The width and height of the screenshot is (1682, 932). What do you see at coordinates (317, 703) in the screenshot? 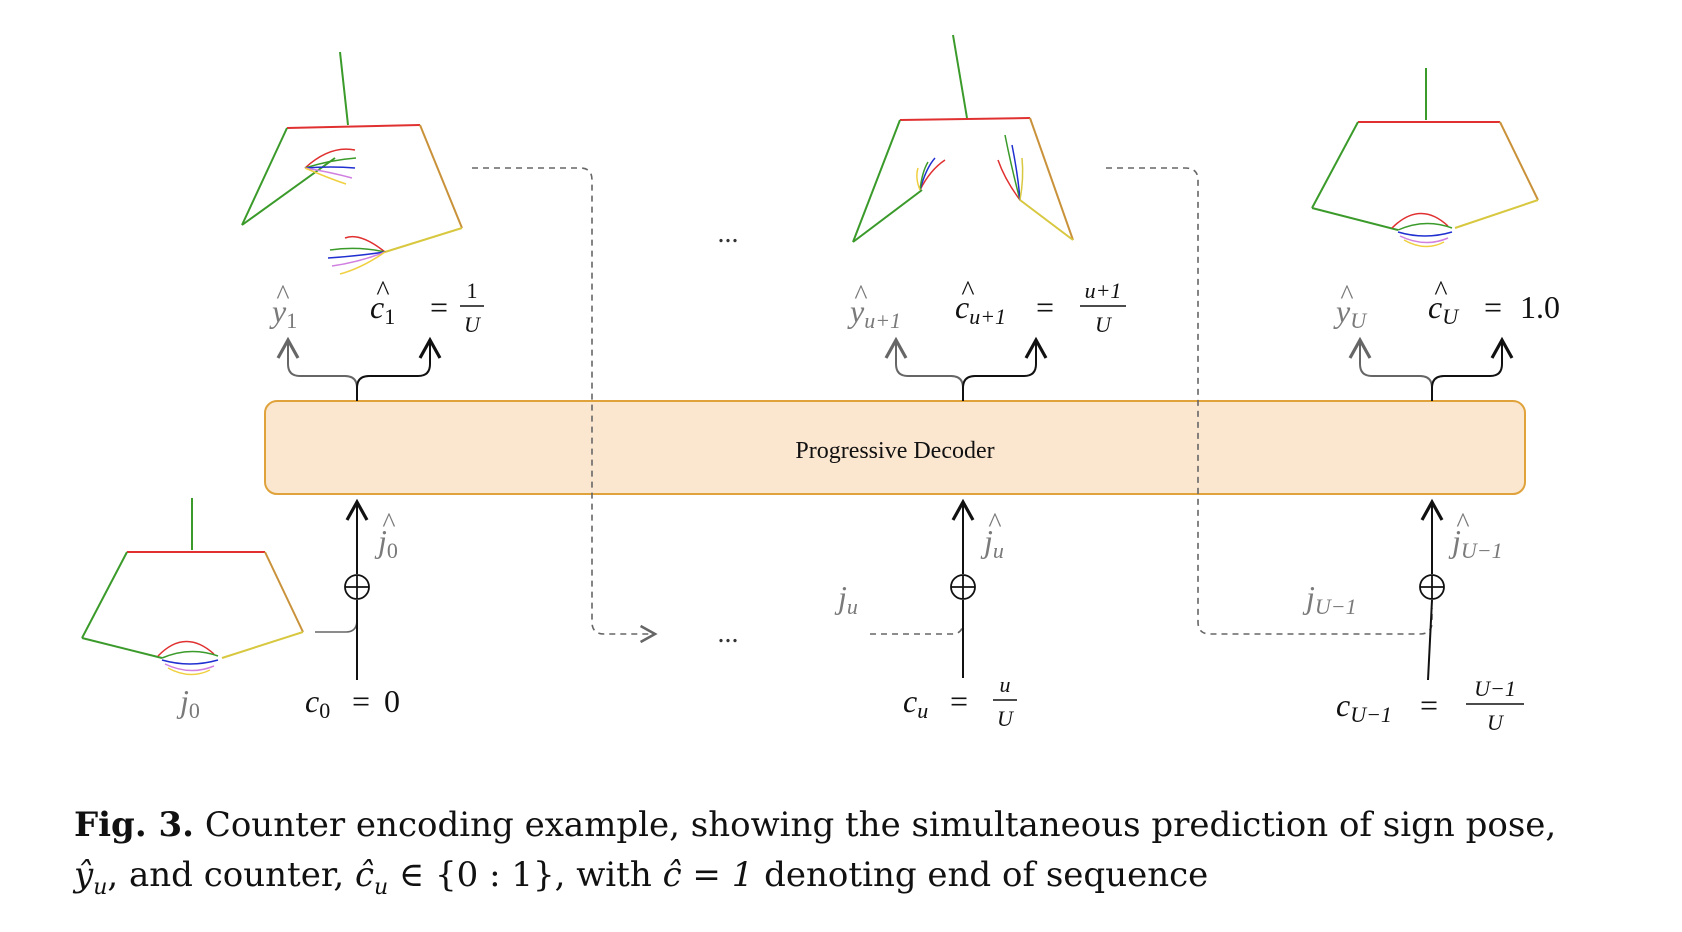
I see `counter-input-label-0: c0` at bounding box center [317, 703].